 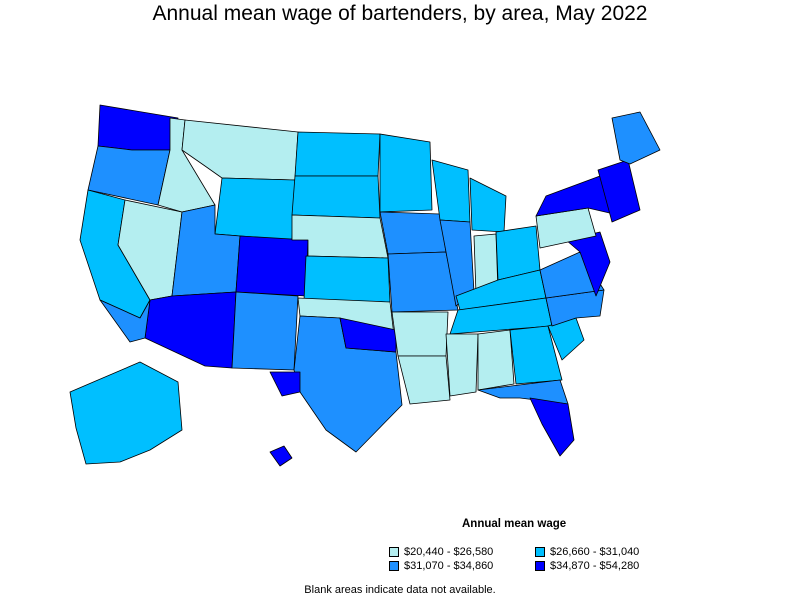 I want to click on legend-item-bin-1: $20,440 - $26,580, so click(x=441, y=552).